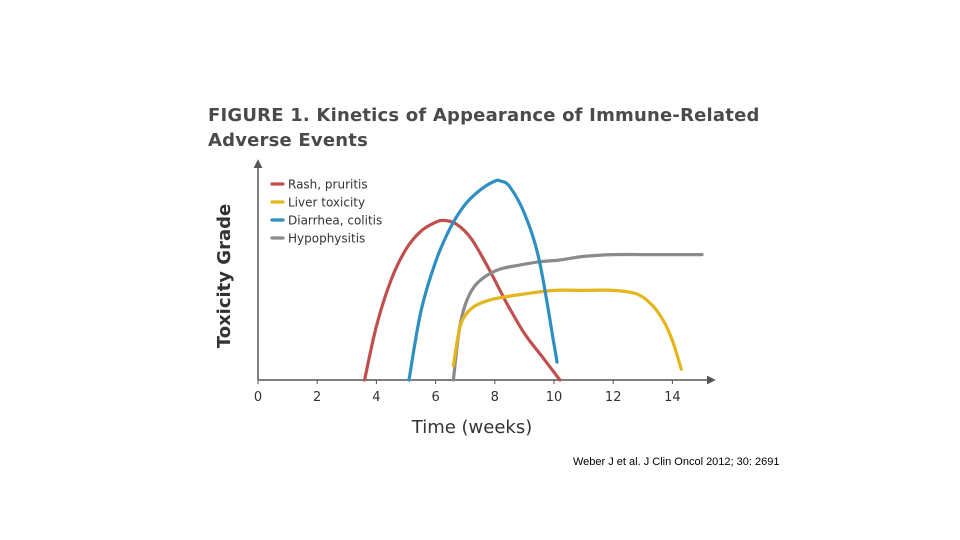 The height and width of the screenshot is (540, 960). Describe the element at coordinates (335, 221) in the screenshot. I see `legend-label-diarrhea-colitis: Diarrhea, colitis` at that location.